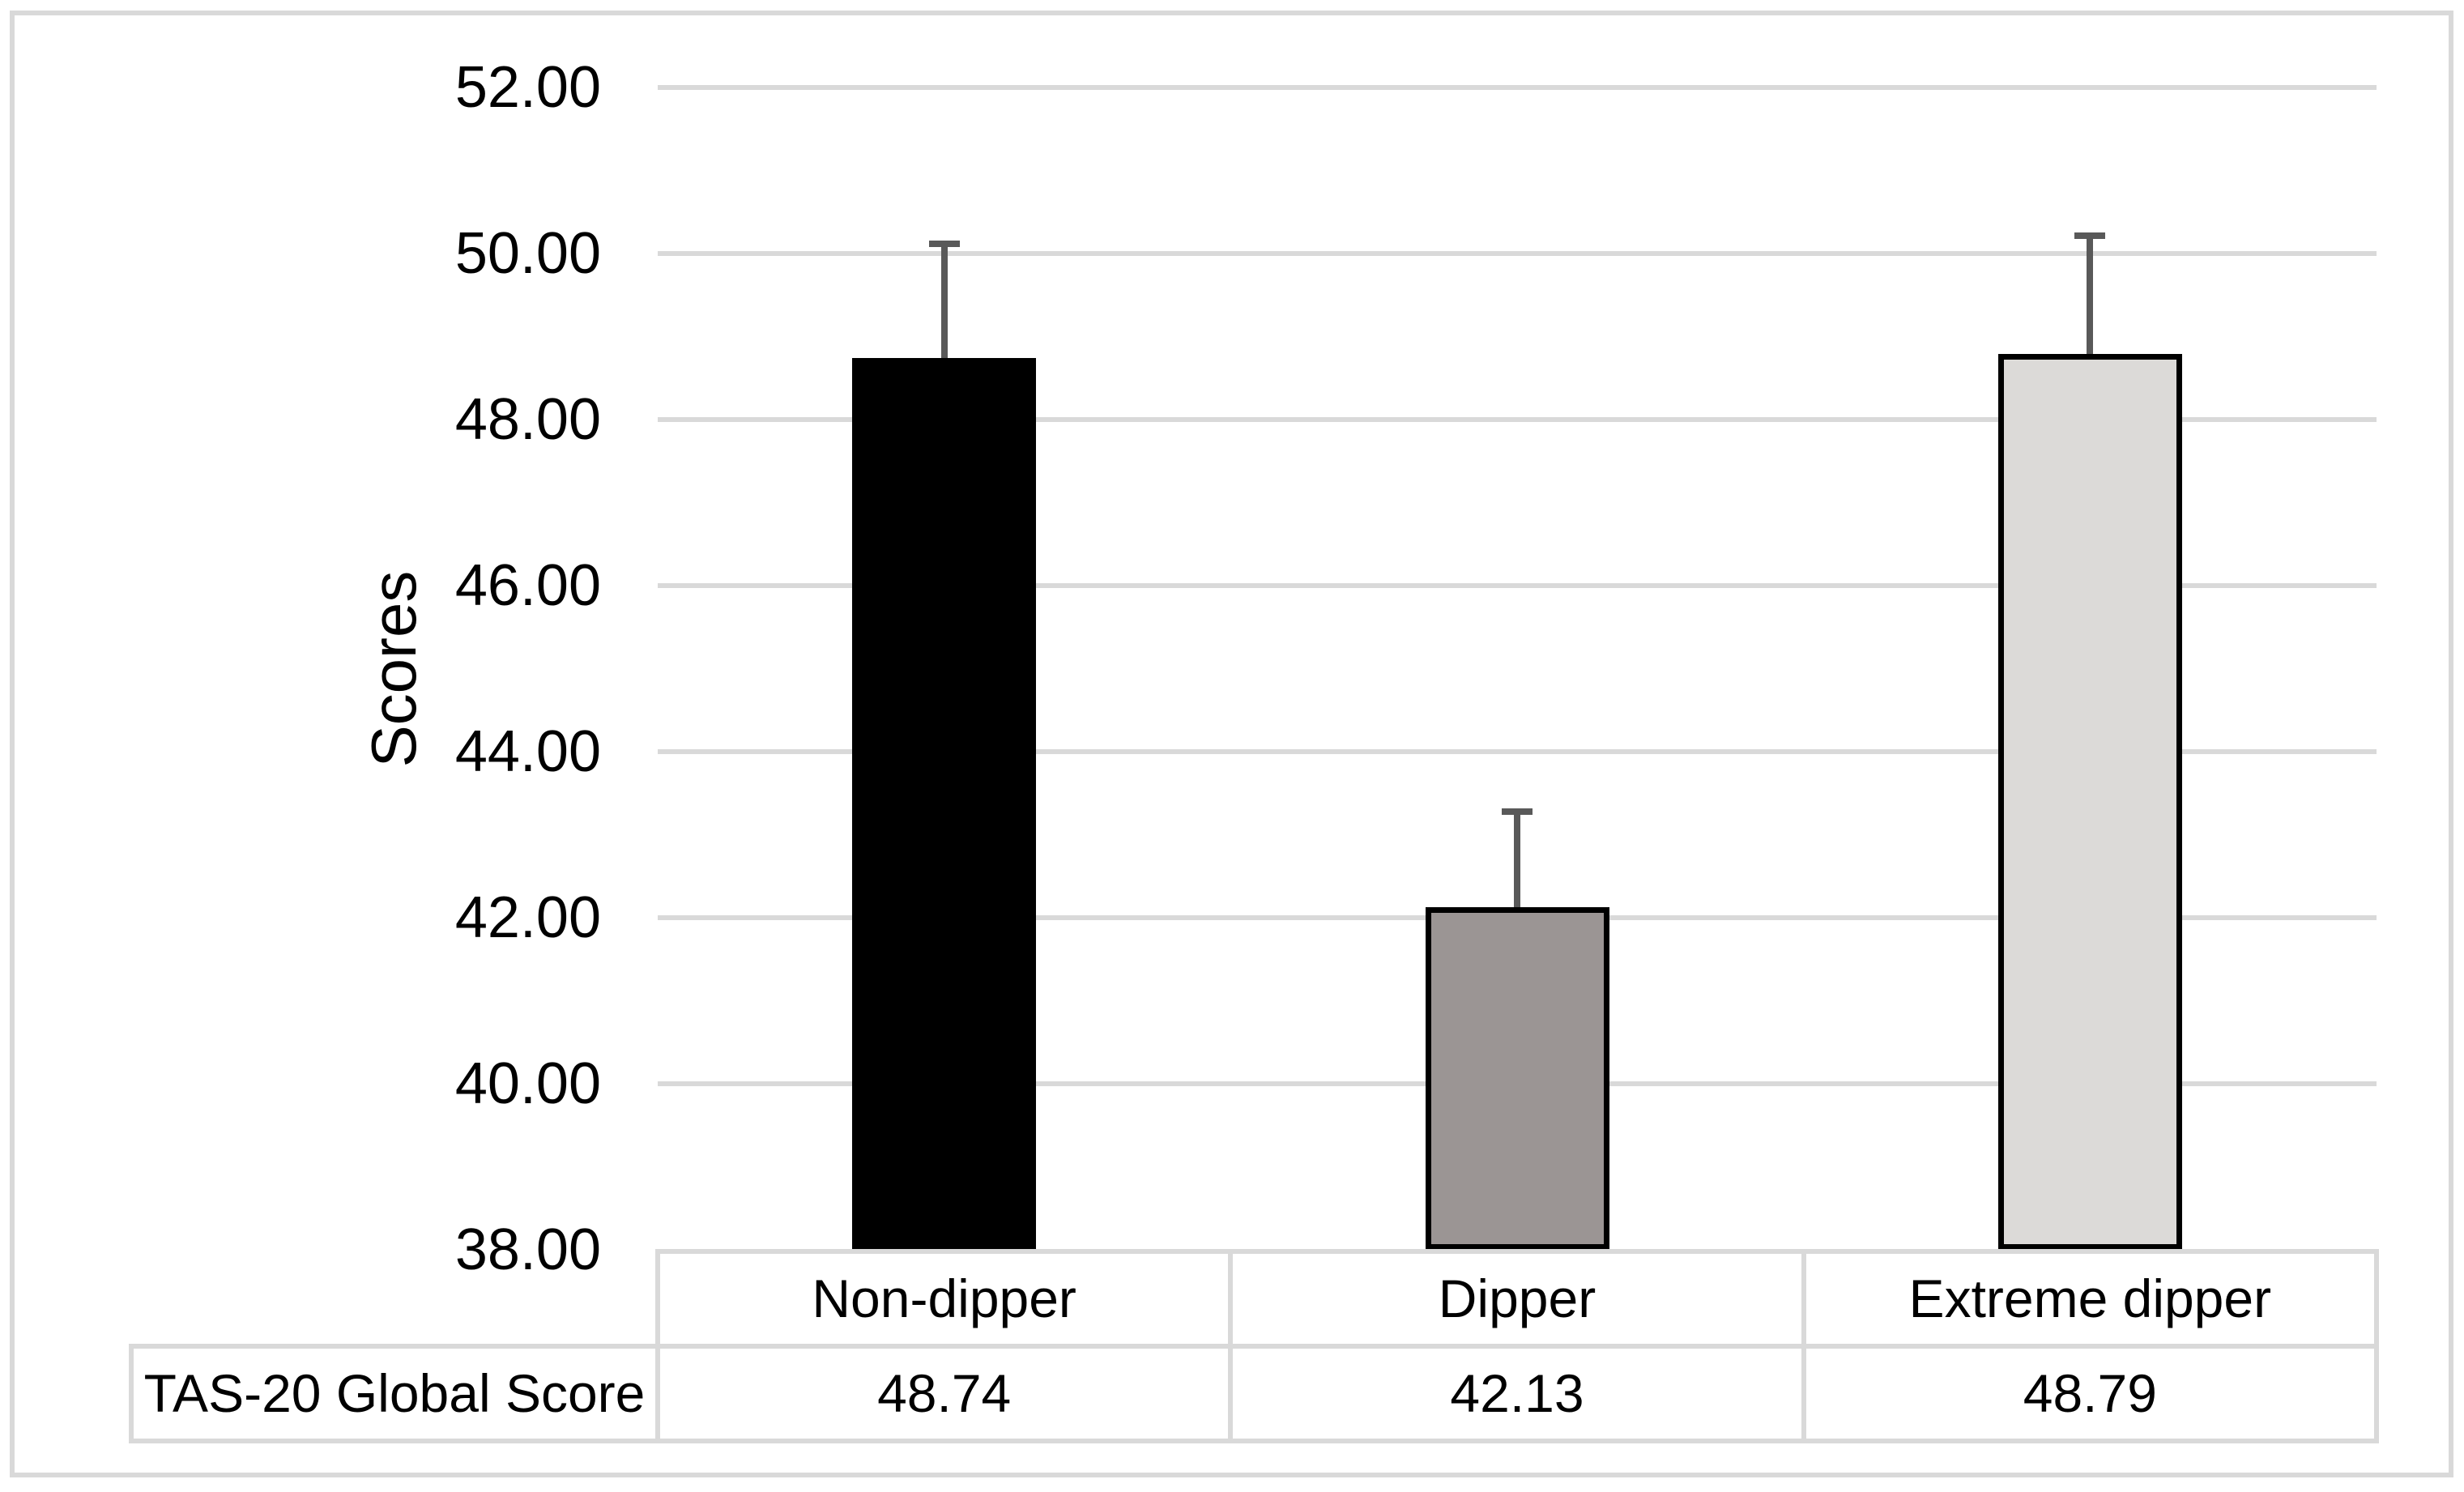 Image resolution: width=2464 pixels, height=1492 pixels. Describe the element at coordinates (2089, 802) in the screenshot. I see `bar-extreme-dipper` at that location.